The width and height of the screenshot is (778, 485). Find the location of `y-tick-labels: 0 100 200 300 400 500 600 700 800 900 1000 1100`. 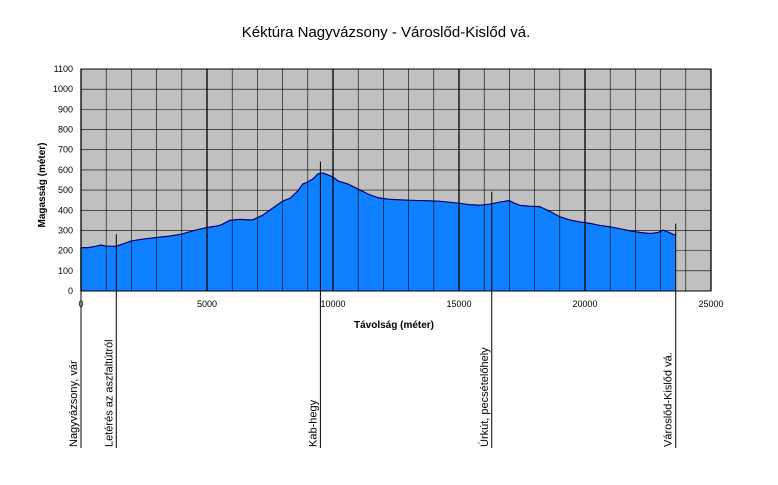

y-tick-labels: 0 100 200 300 400 500 600 700 800 900 1000 1100 is located at coordinates (63, 180).